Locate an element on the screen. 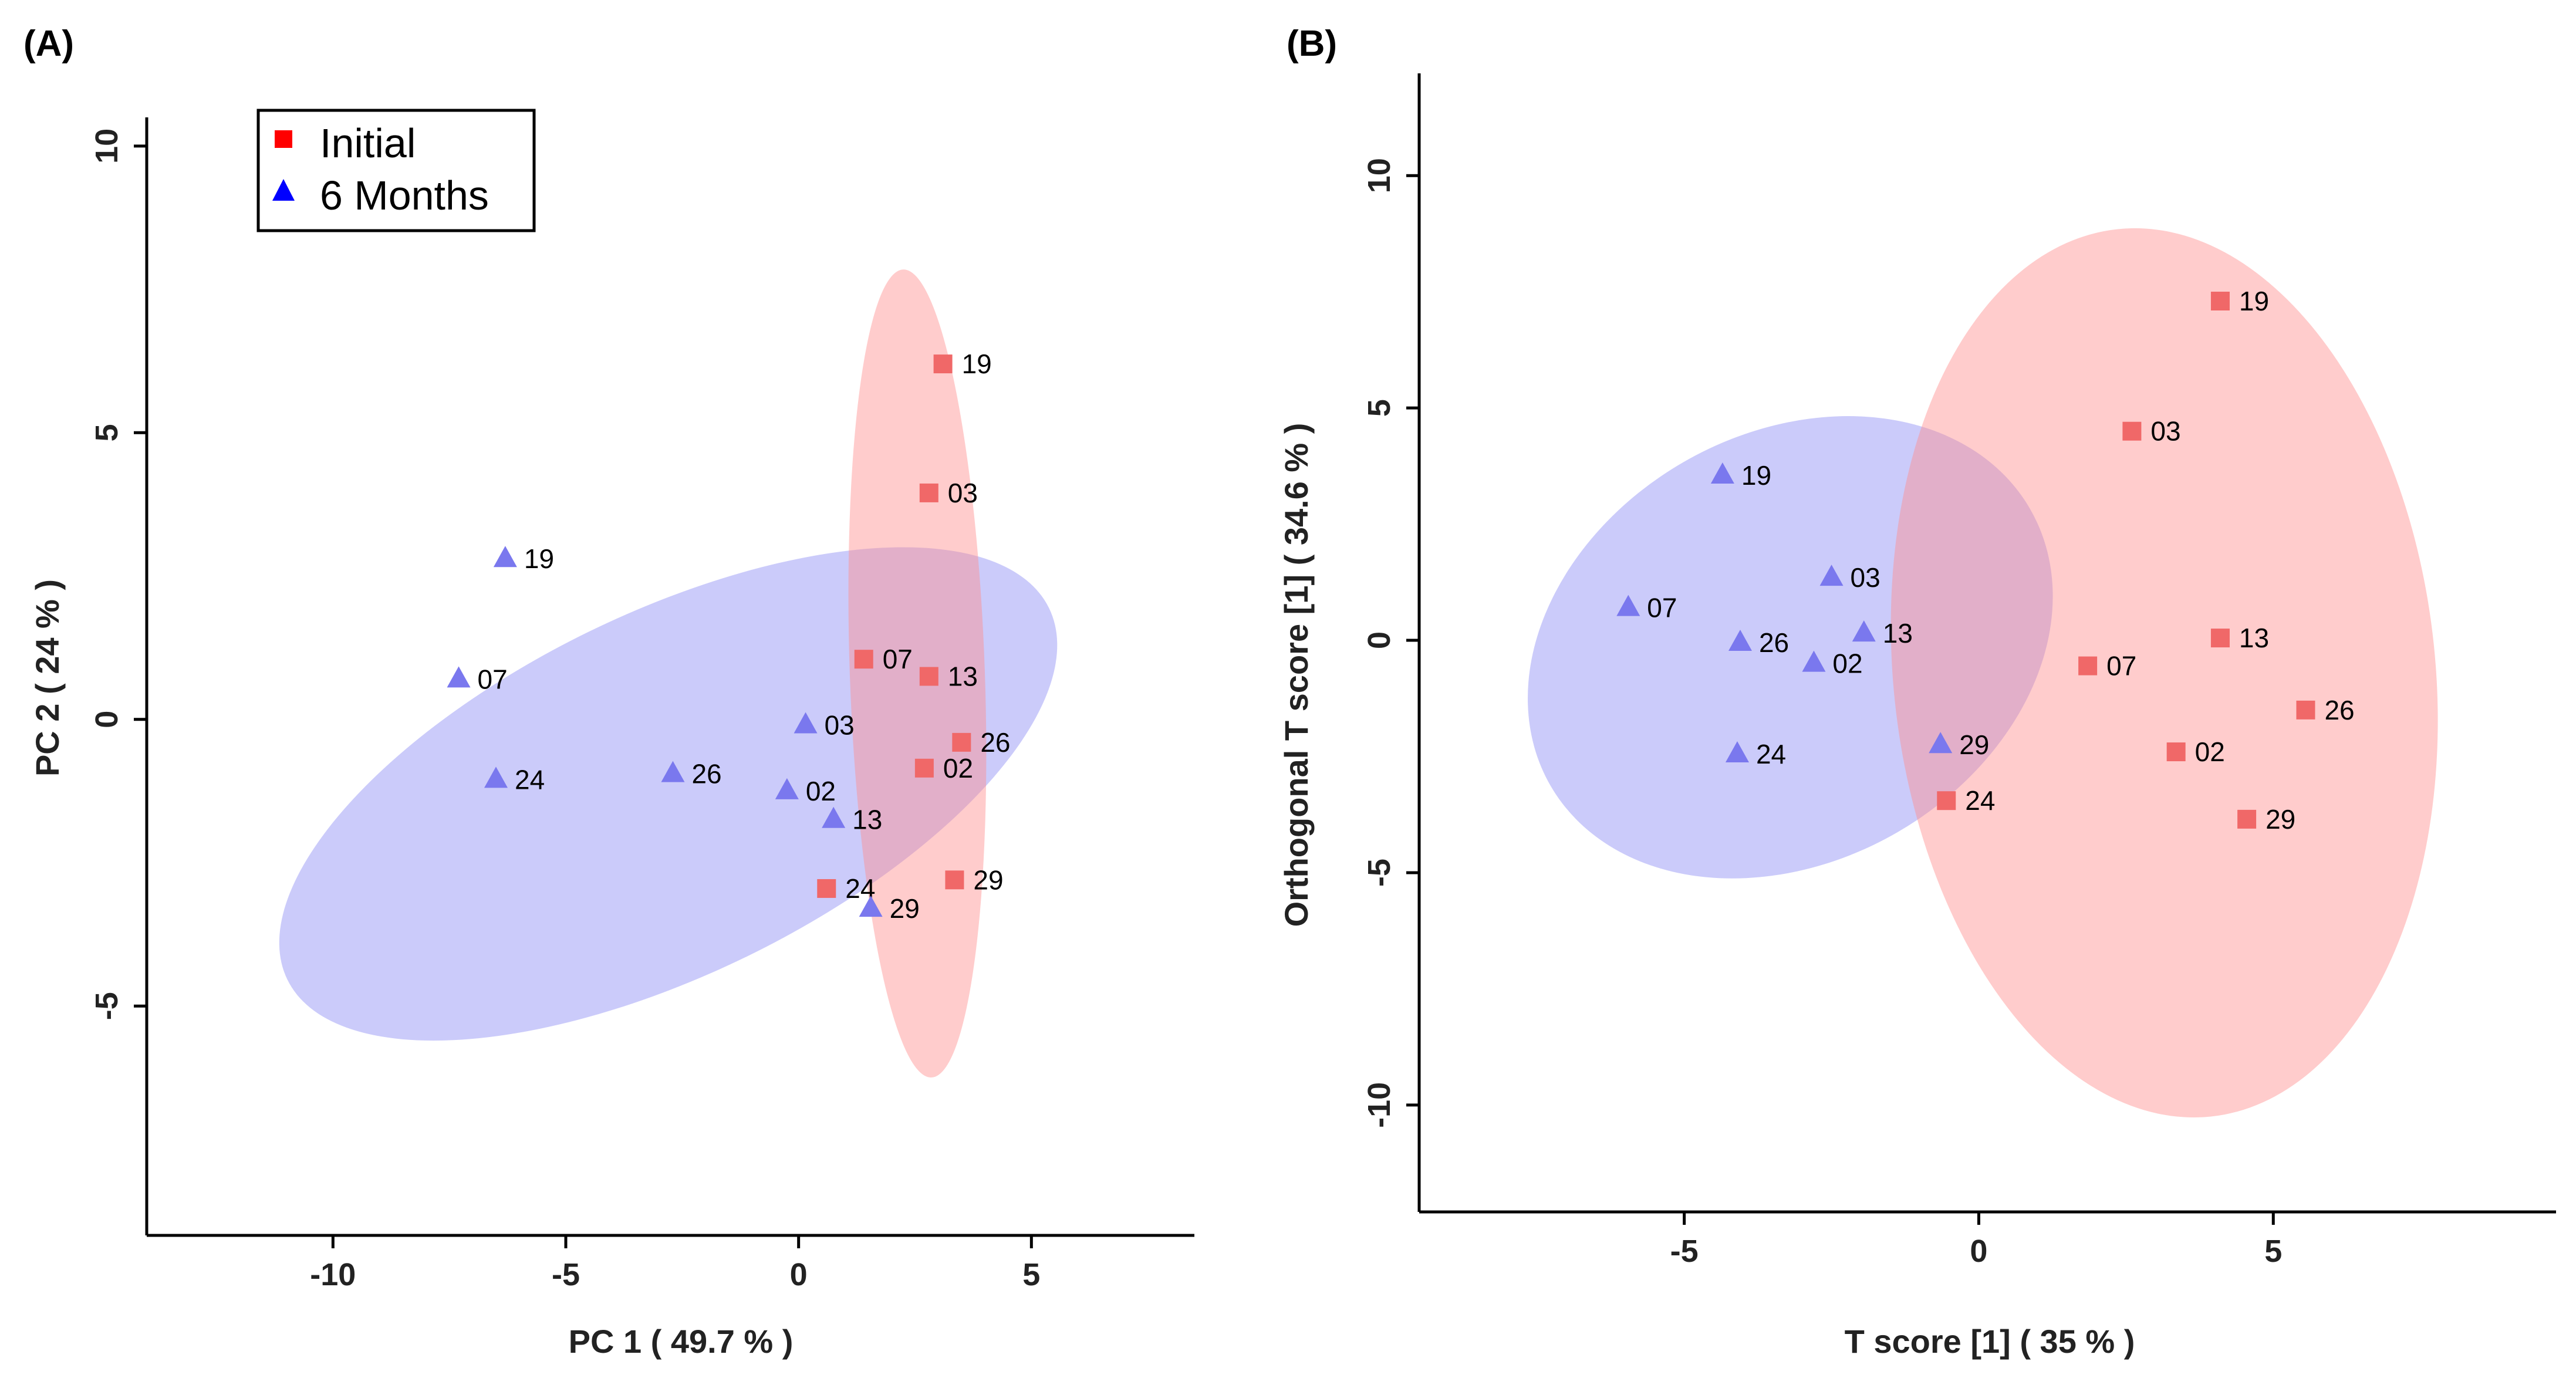 The image size is (2576, 1378). panel-a-x-tick-label: 5 is located at coordinates (1031, 1274).